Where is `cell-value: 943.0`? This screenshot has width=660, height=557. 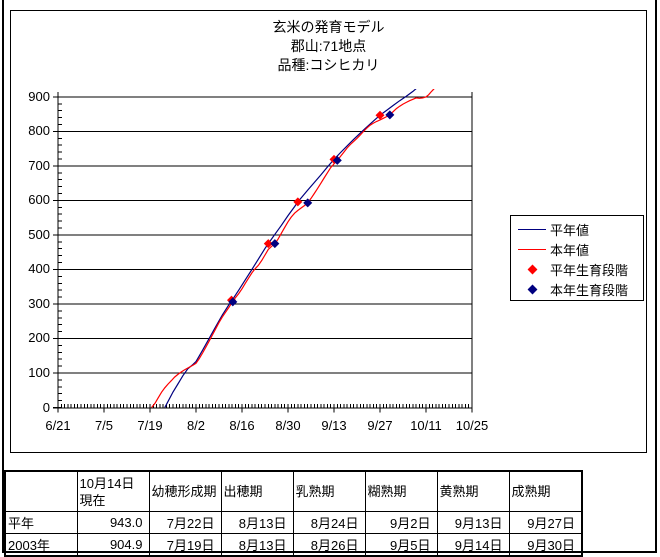
cell-value: 943.0 is located at coordinates (113, 522).